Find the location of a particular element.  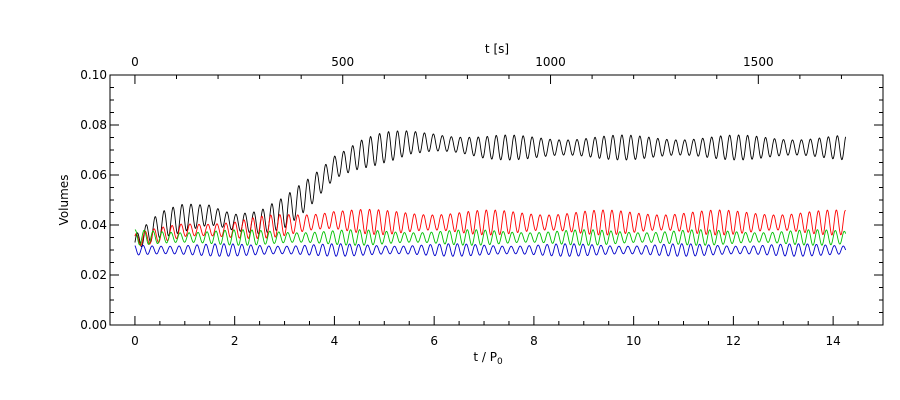

x-tick-label: 8 is located at coordinates (534, 341).